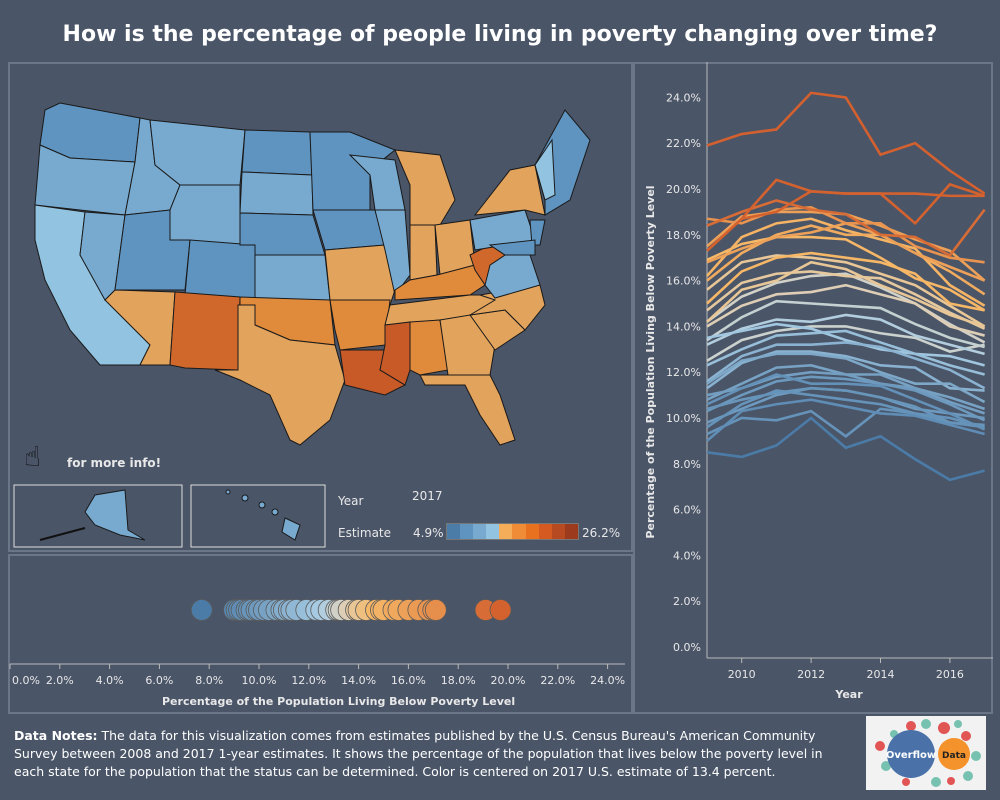 The image size is (1000, 800). I want to click on color-legend, so click(512, 531).